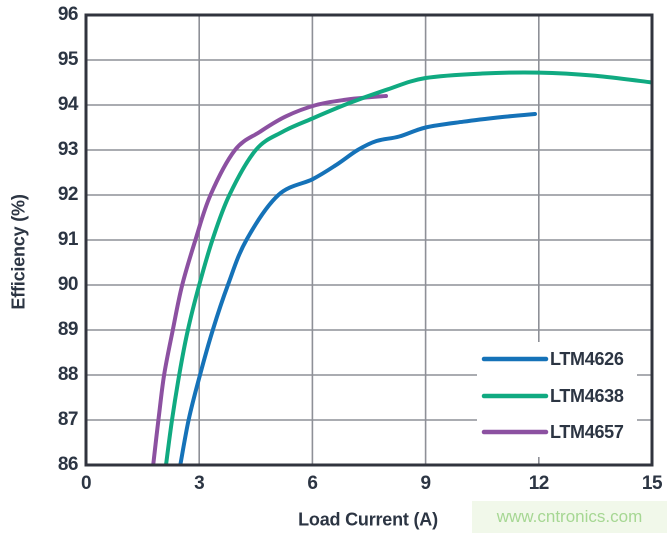  Describe the element at coordinates (18, 252) in the screenshot. I see `y-axis-title: Efficiency (%)` at that location.